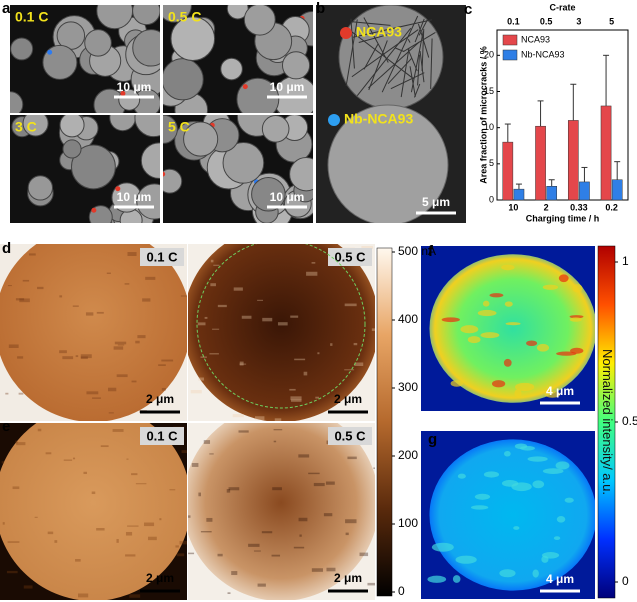 The image size is (637, 602). Describe the element at coordinates (625, 261) in the screenshot. I see `colorbar-tick-label: 1` at that location.